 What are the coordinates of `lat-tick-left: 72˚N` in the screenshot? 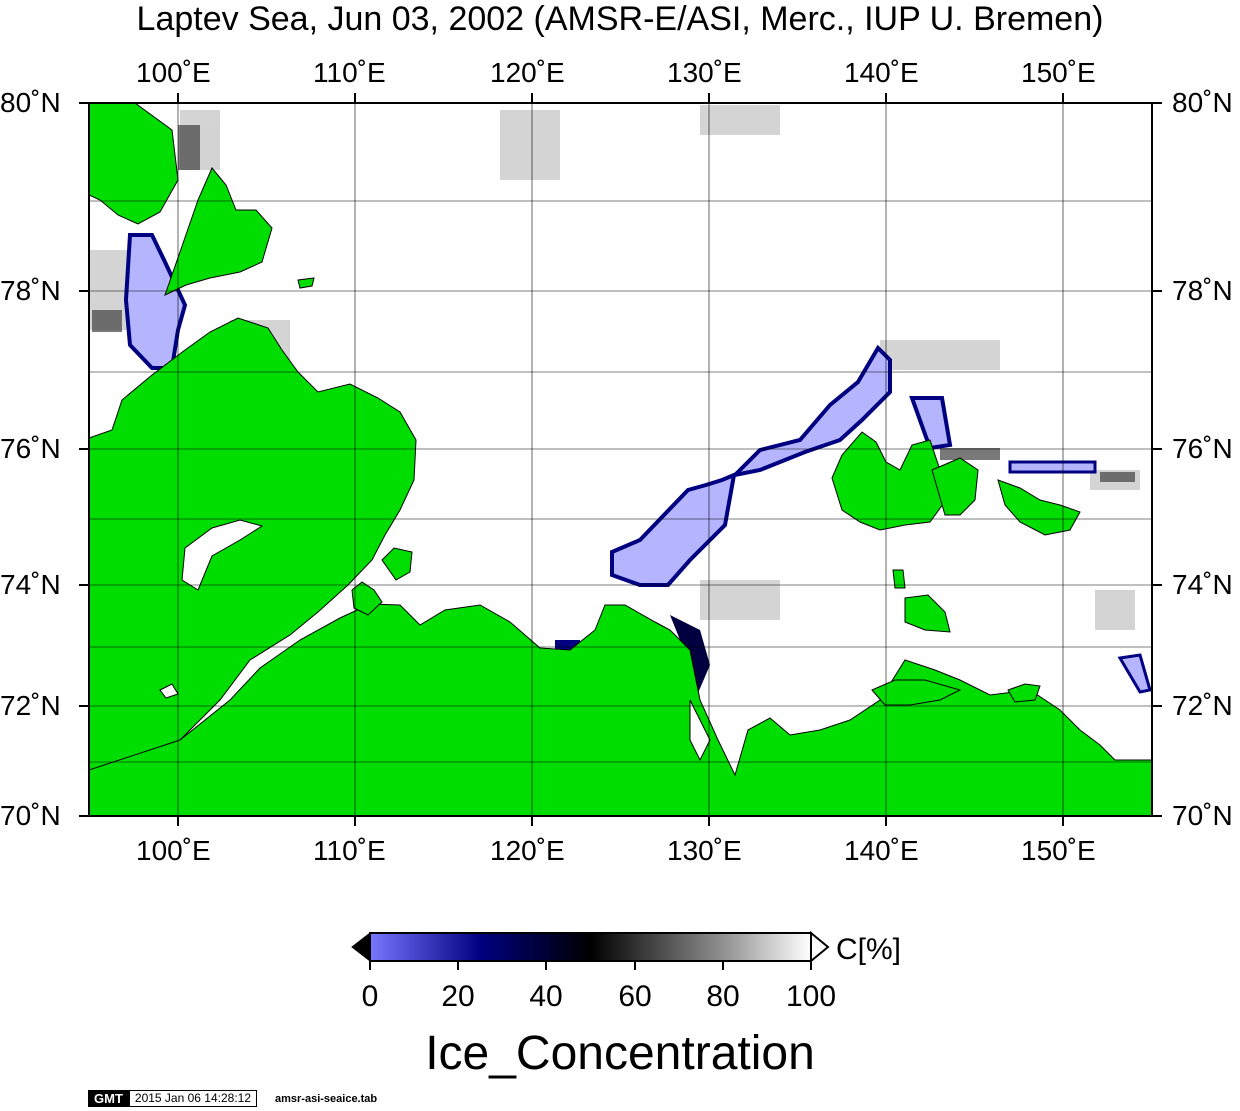 It's located at (30, 705).